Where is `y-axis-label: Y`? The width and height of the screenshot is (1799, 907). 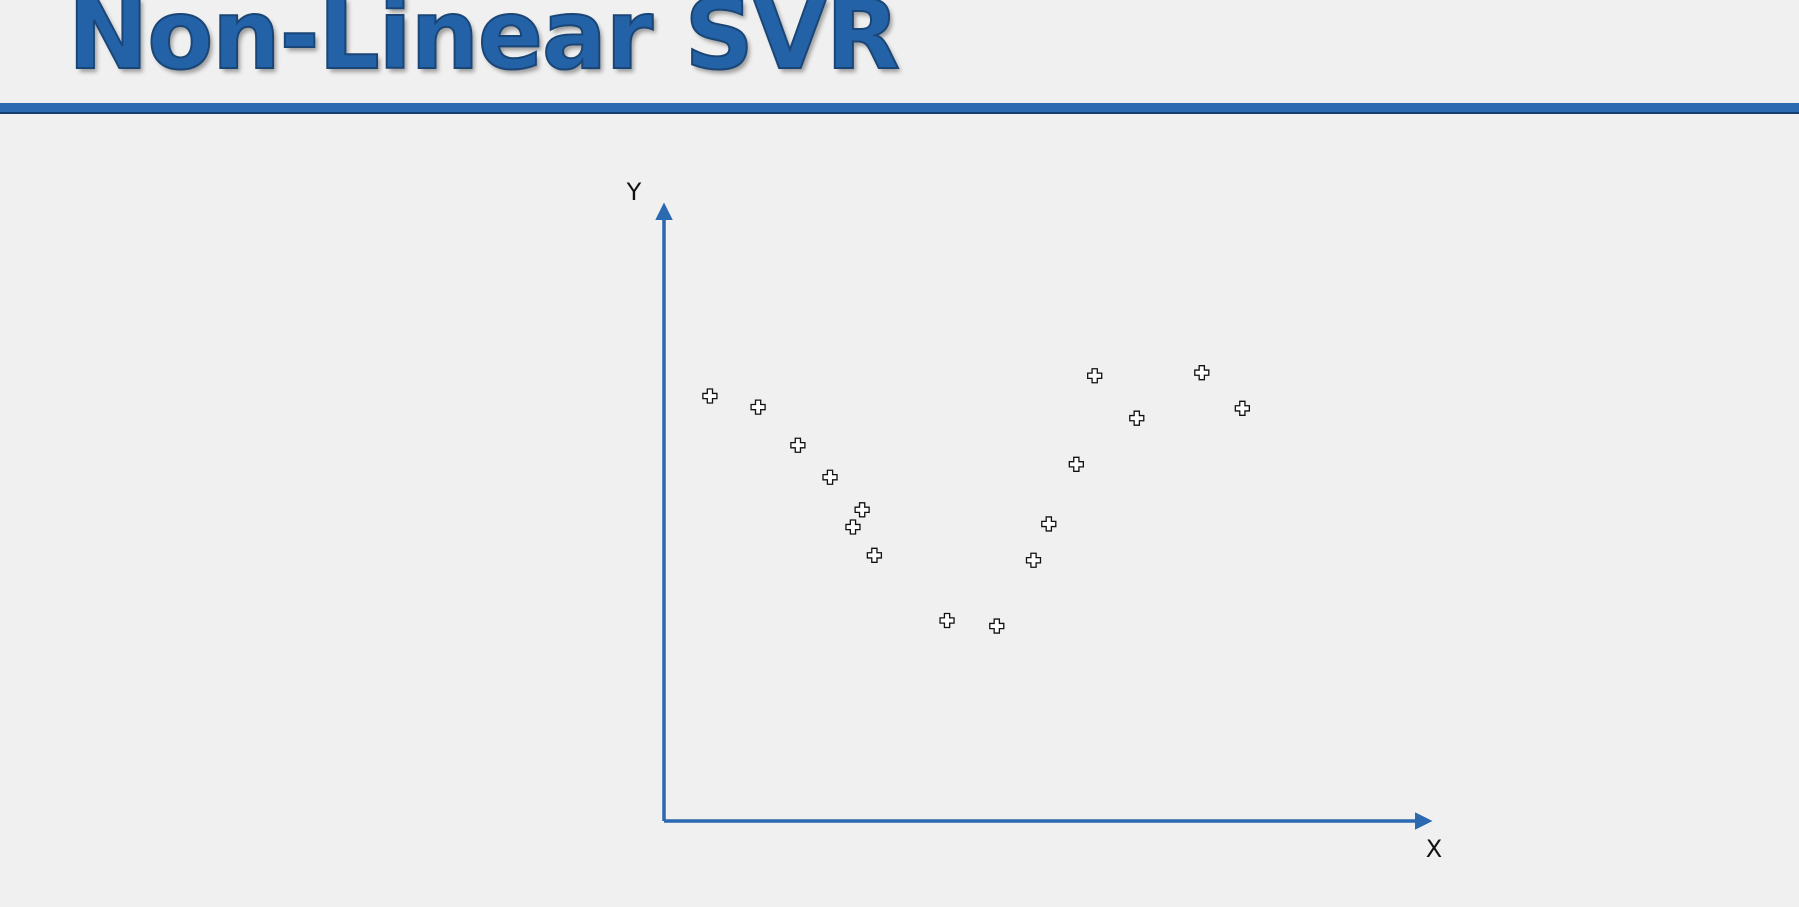
y-axis-label: Y is located at coordinates (634, 192).